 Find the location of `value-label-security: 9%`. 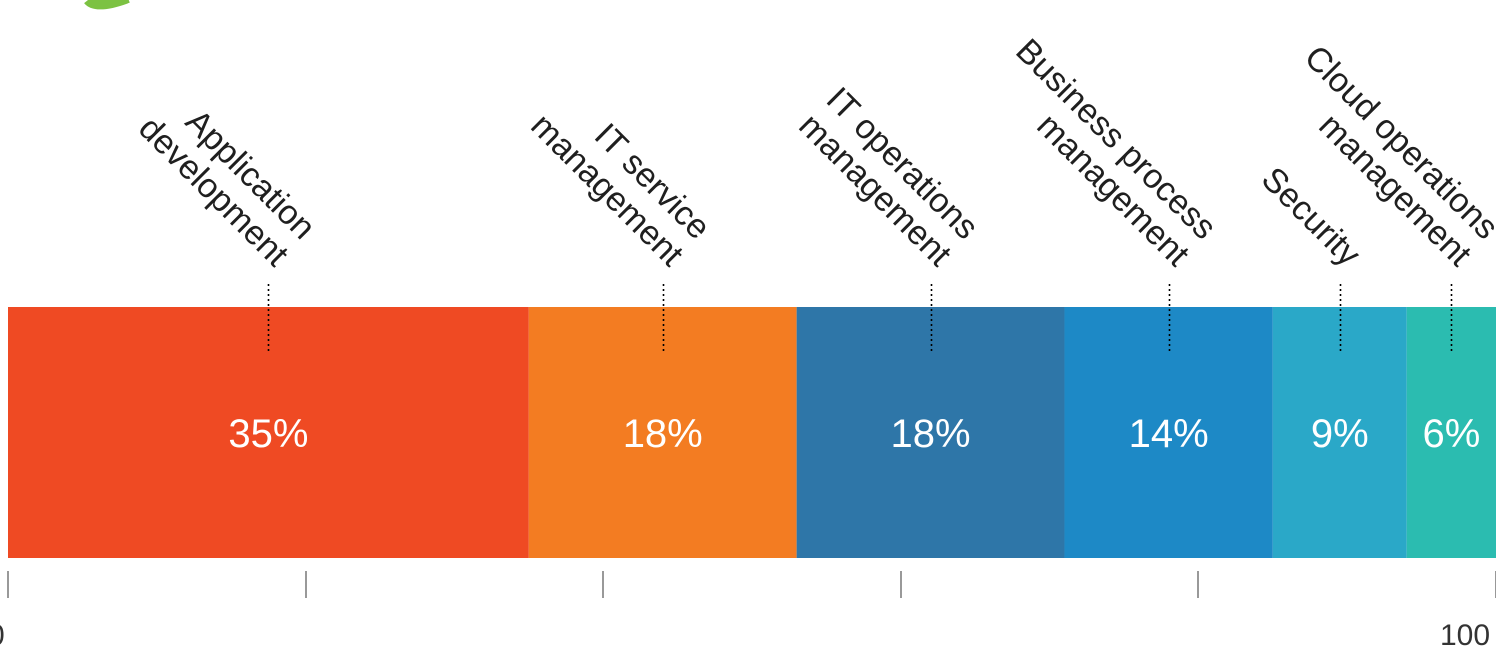

value-label-security: 9% is located at coordinates (1340, 434).